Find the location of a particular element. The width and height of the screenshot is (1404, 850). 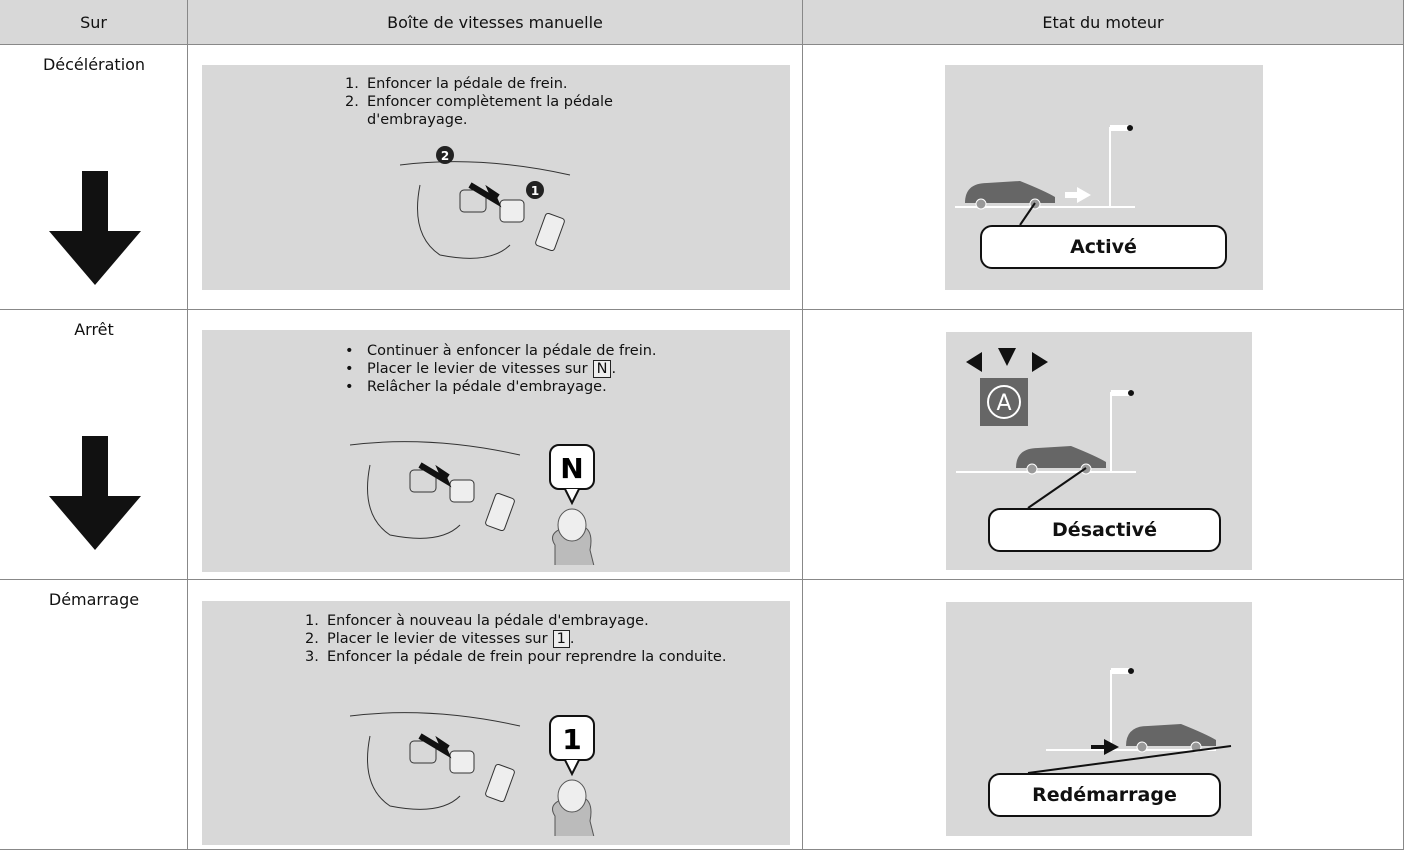

gear-callout: N is located at coordinates (571, 468).